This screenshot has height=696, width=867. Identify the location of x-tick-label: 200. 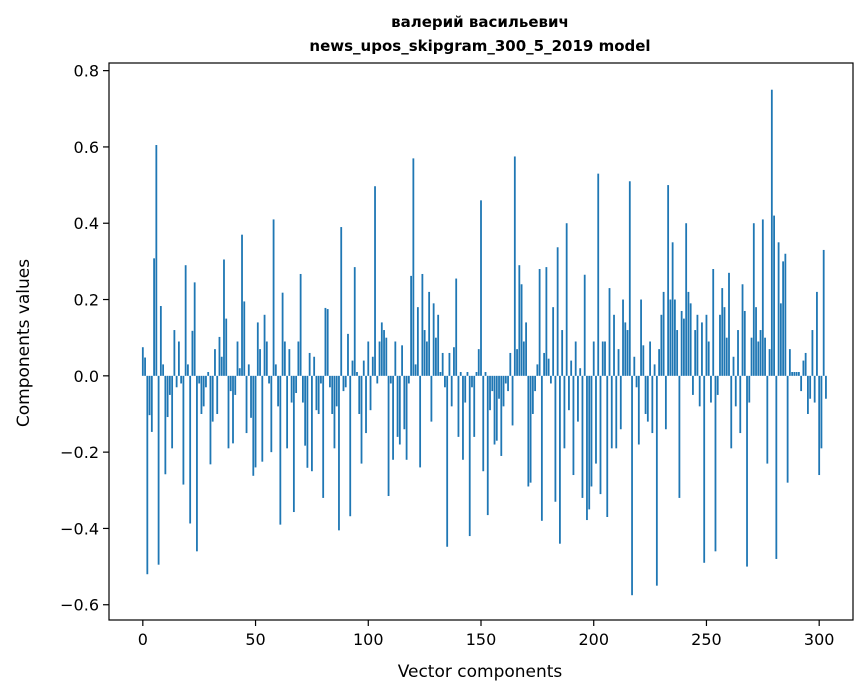
(593, 639).